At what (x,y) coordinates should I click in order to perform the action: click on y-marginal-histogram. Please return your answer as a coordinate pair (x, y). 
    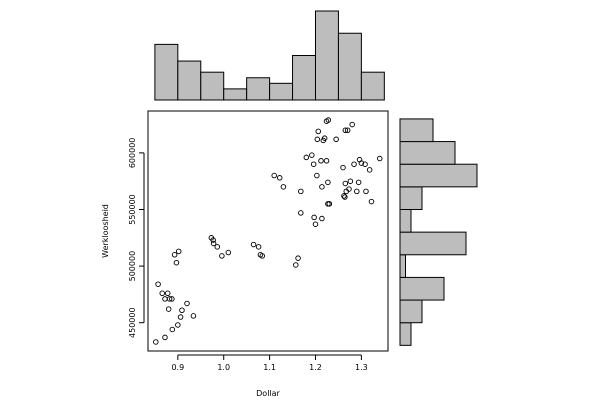
    Looking at the image, I should click on (438, 232).